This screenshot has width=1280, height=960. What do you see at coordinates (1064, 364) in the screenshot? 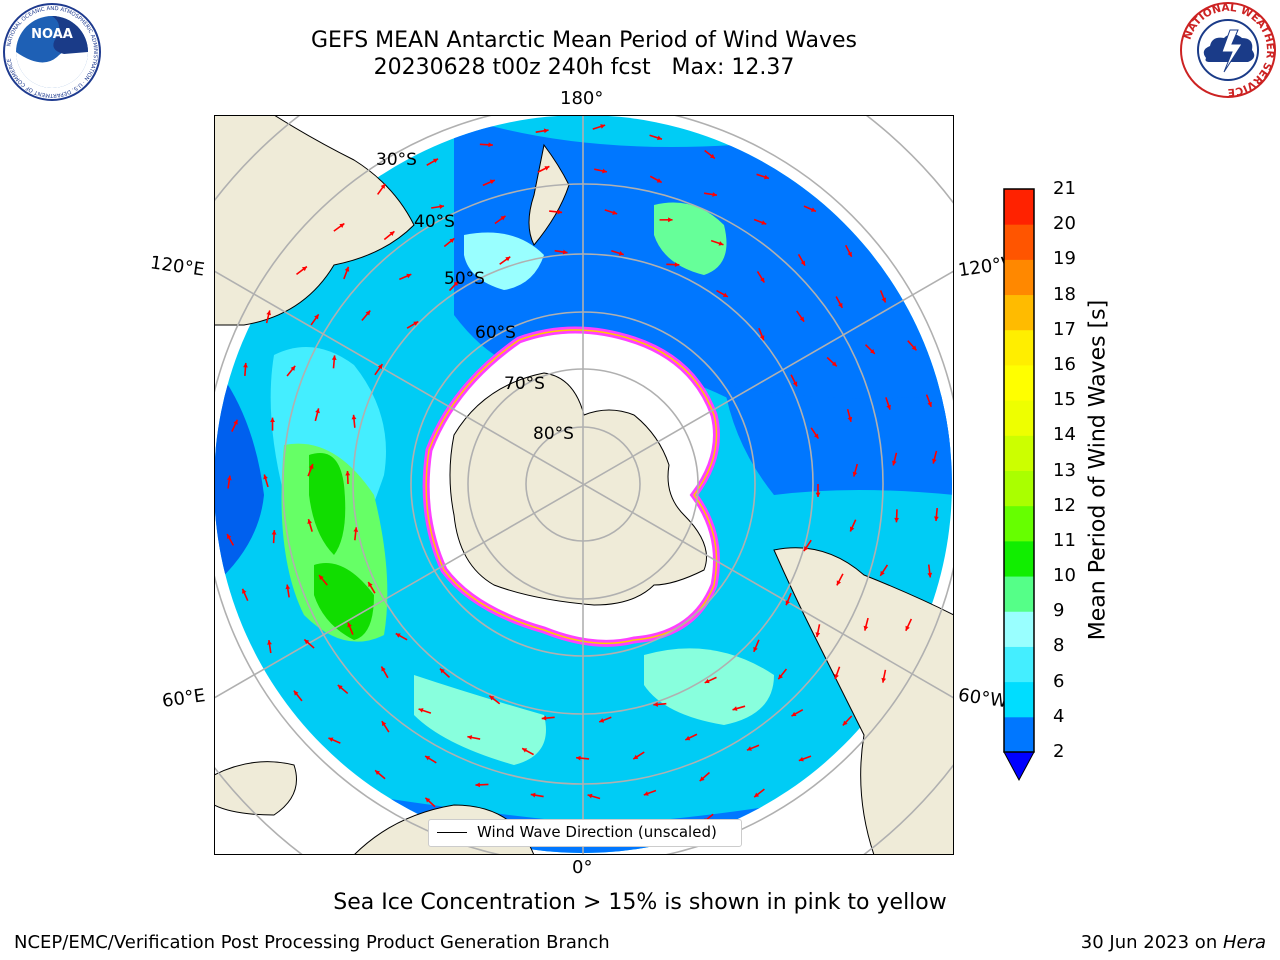
I see `colorbar-tick-label: 16` at bounding box center [1064, 364].